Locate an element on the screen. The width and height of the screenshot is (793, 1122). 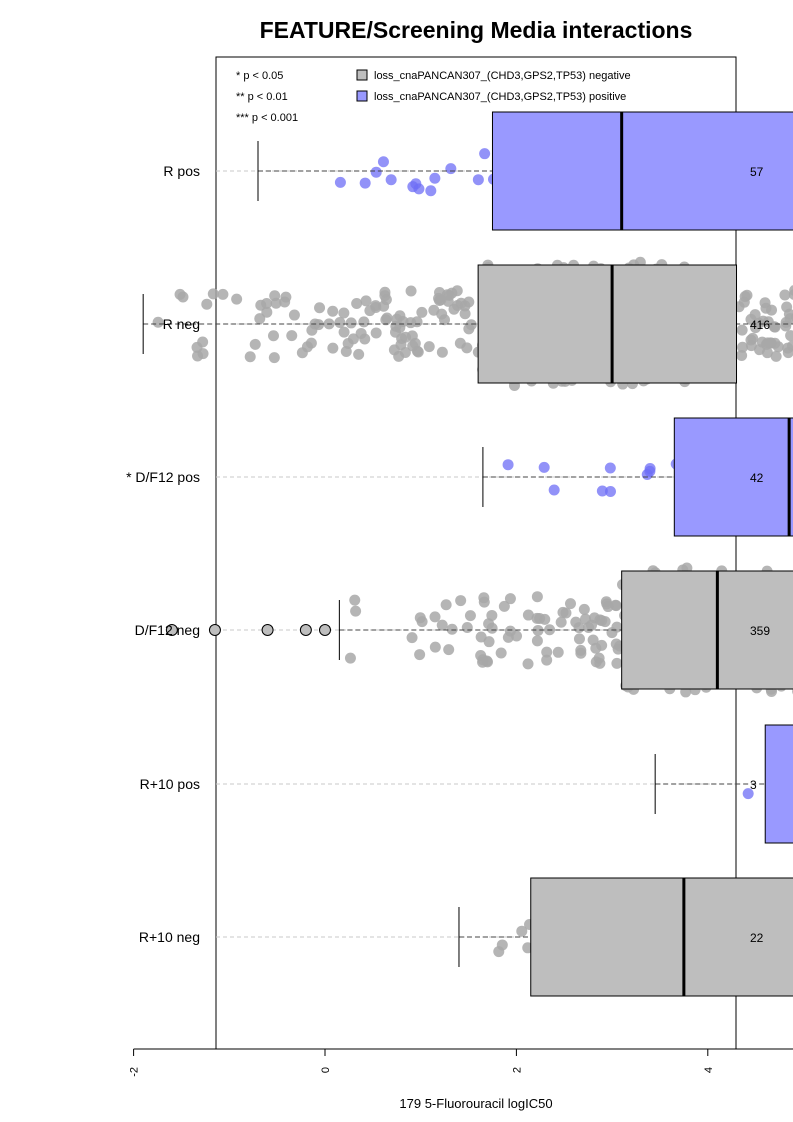
significance-legend-item: * p < 0.05 is located at coordinates (259, 76).